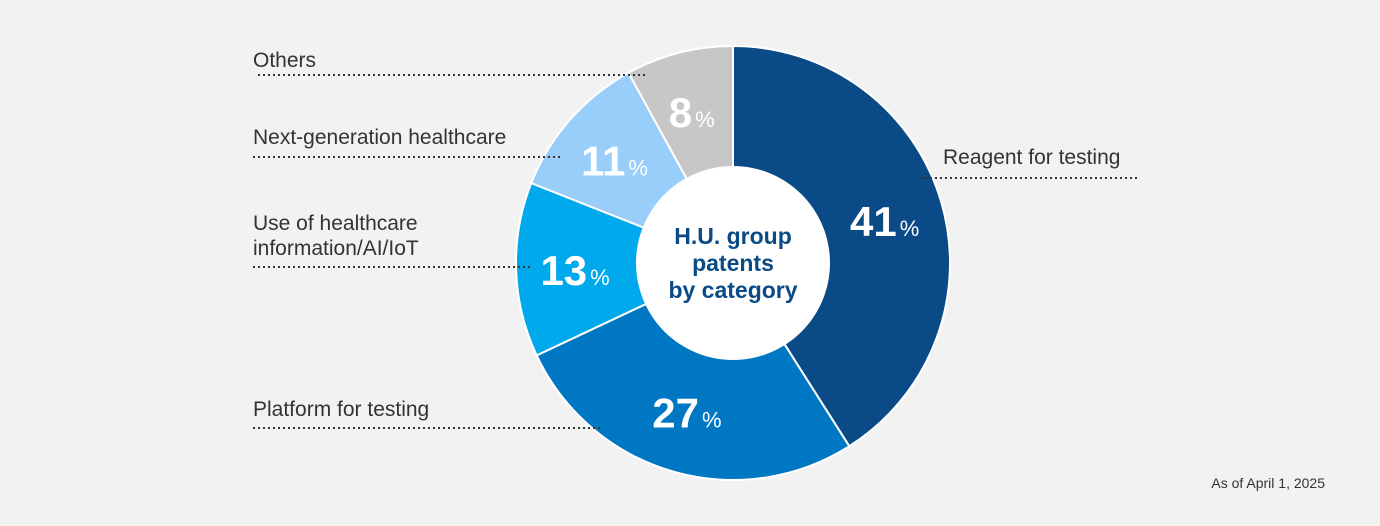 This screenshot has height=526, width=1380. I want to click on donut-hole, so click(733, 263).